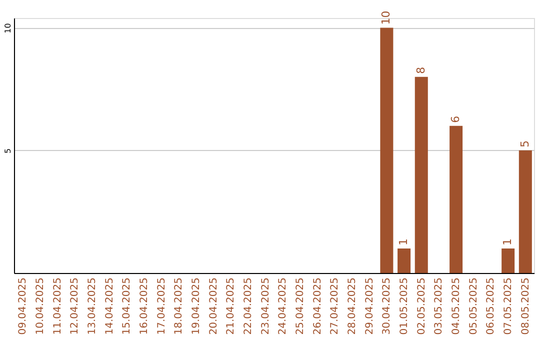 Image resolution: width=540 pixels, height=340 pixels. What do you see at coordinates (456, 306) in the screenshot?
I see `x-tick-label: 04.05.2025` at bounding box center [456, 306].